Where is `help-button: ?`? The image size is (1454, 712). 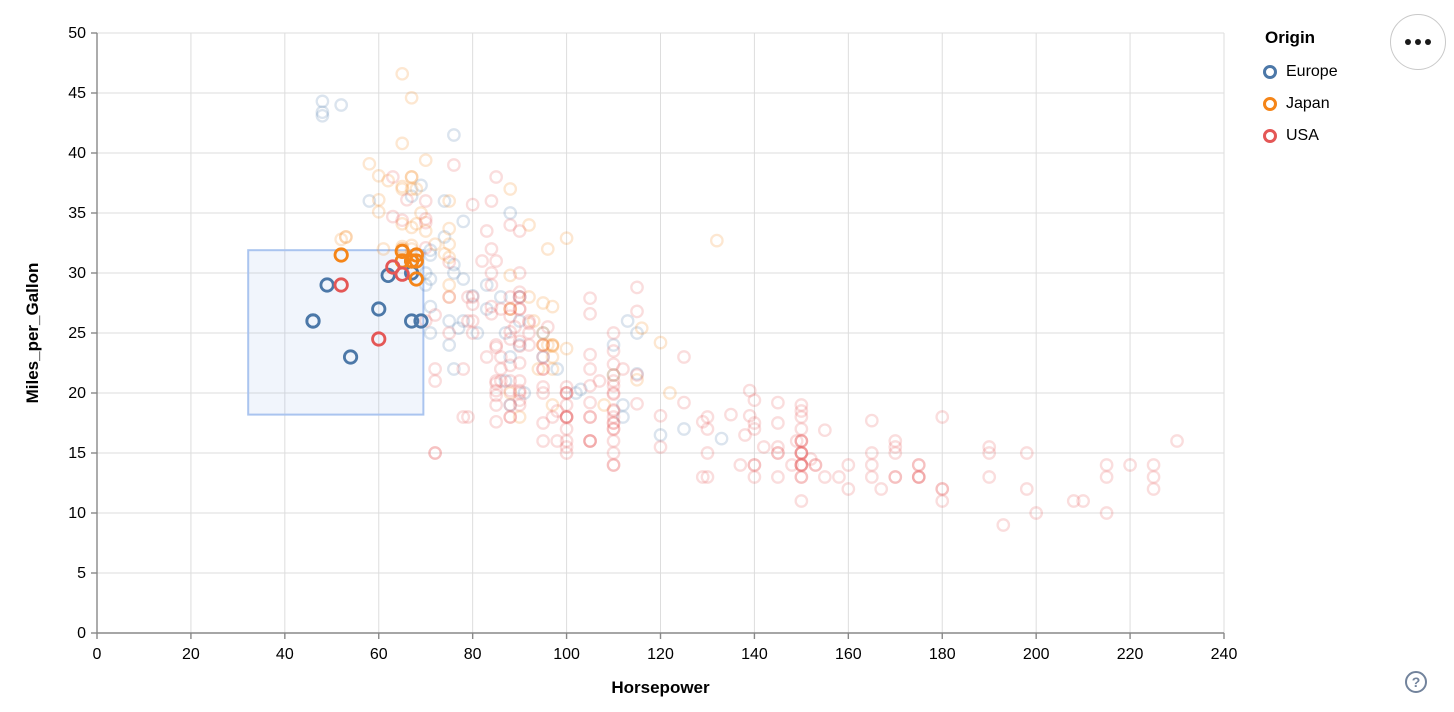 help-button: ? is located at coordinates (1416, 682).